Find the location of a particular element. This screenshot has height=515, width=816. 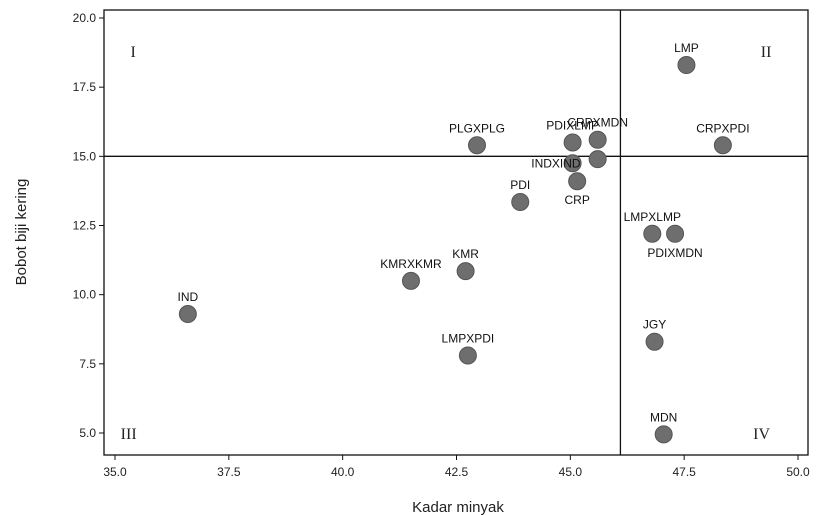

x-tick-label: 50.0 is located at coordinates (798, 472).